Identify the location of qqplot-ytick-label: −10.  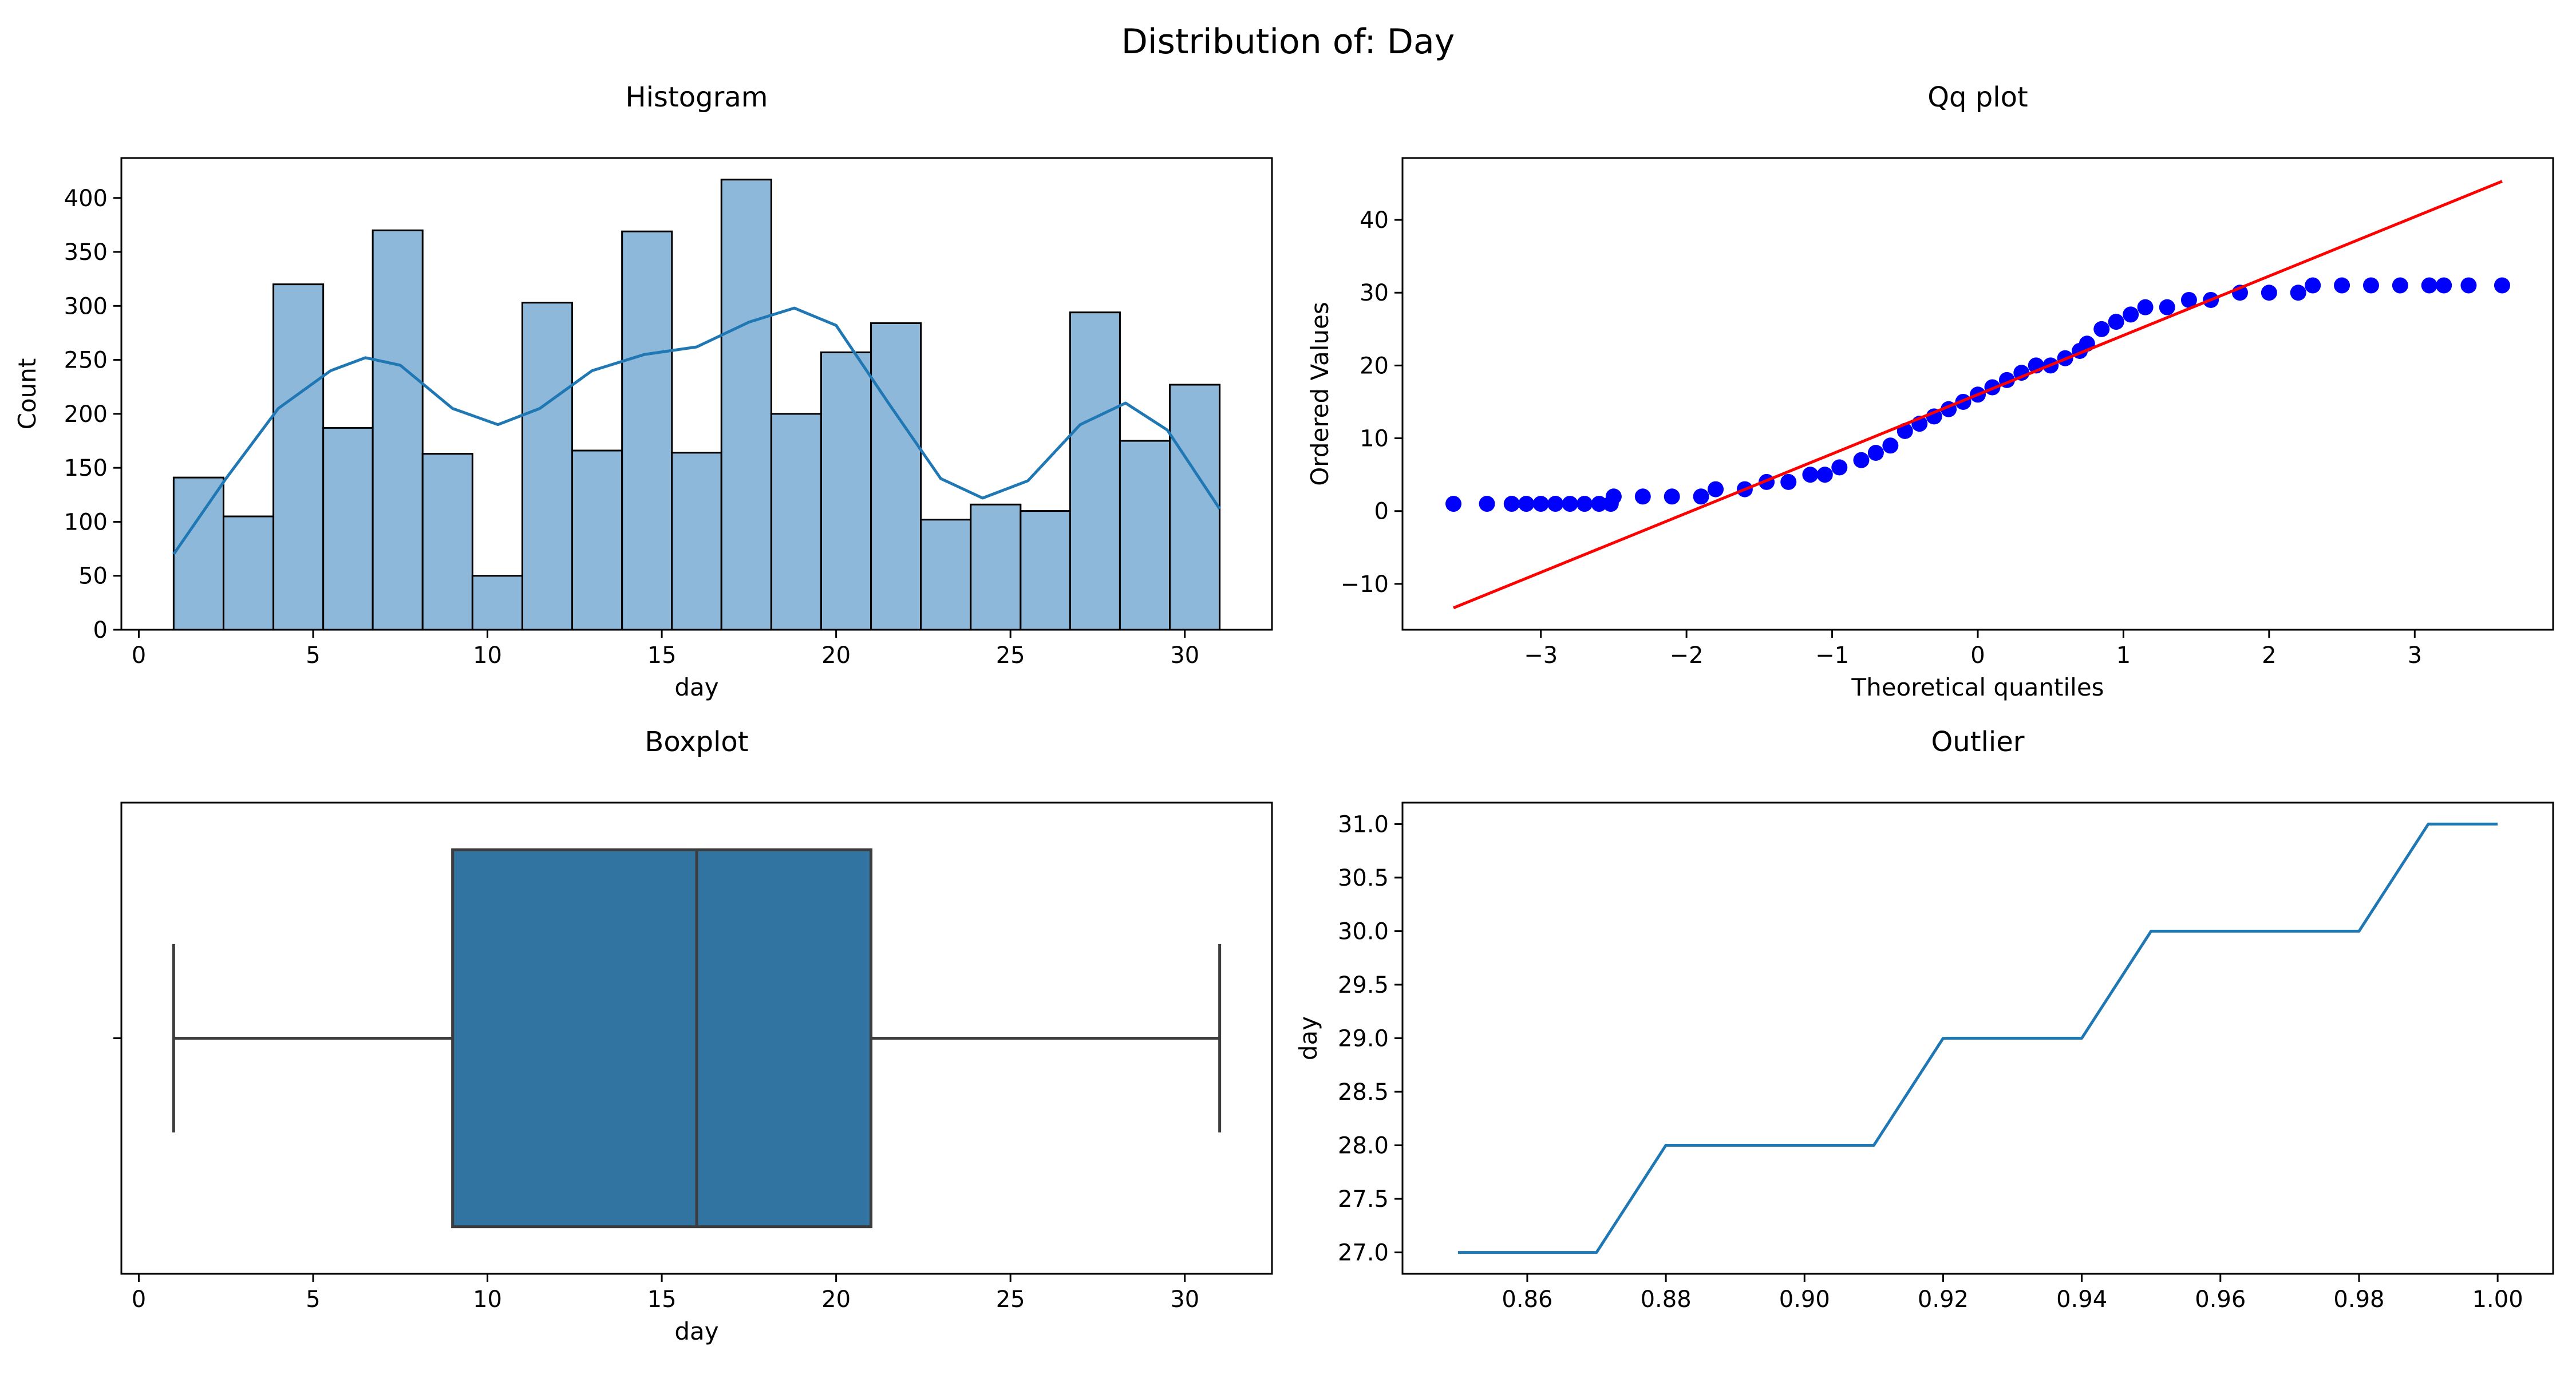
(1365, 585).